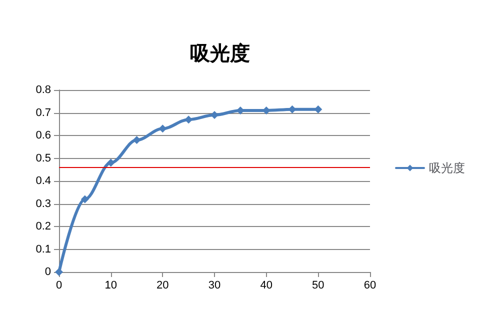  What do you see at coordinates (447, 168) in the screenshot?
I see `legend-label: 吸光度` at bounding box center [447, 168].